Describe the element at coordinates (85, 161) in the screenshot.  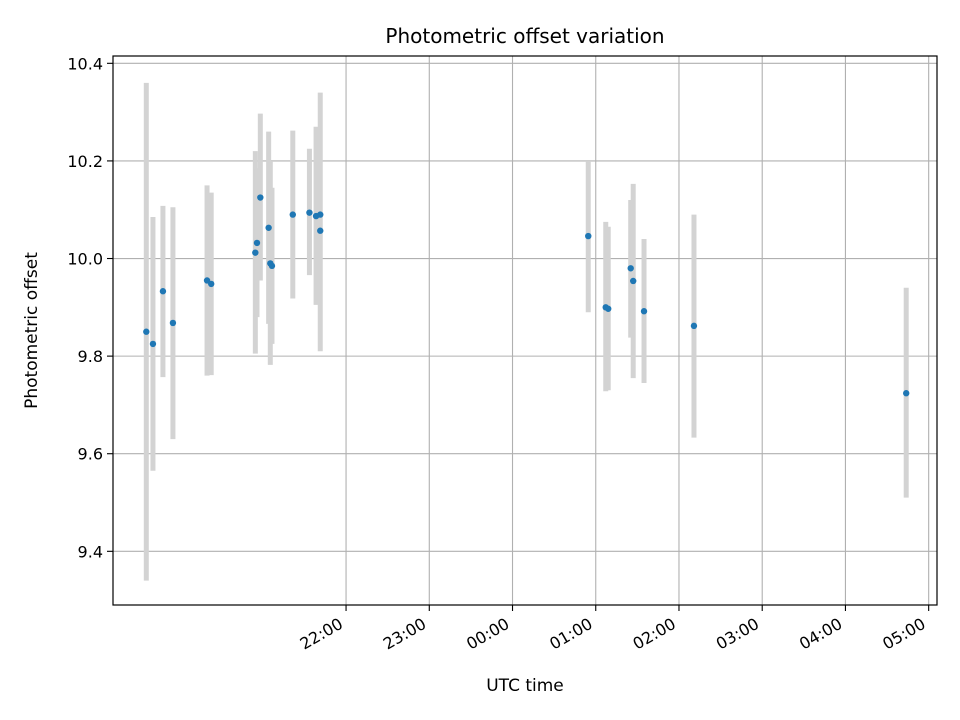
I see `y-tick-label: 10.2` at that location.